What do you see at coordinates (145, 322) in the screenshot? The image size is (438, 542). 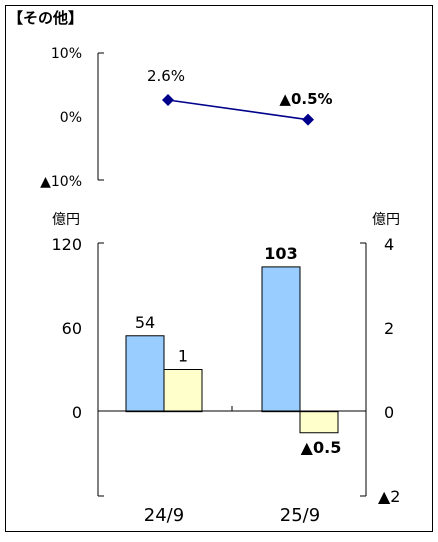 I see `bar-label-0-0: 54` at bounding box center [145, 322].